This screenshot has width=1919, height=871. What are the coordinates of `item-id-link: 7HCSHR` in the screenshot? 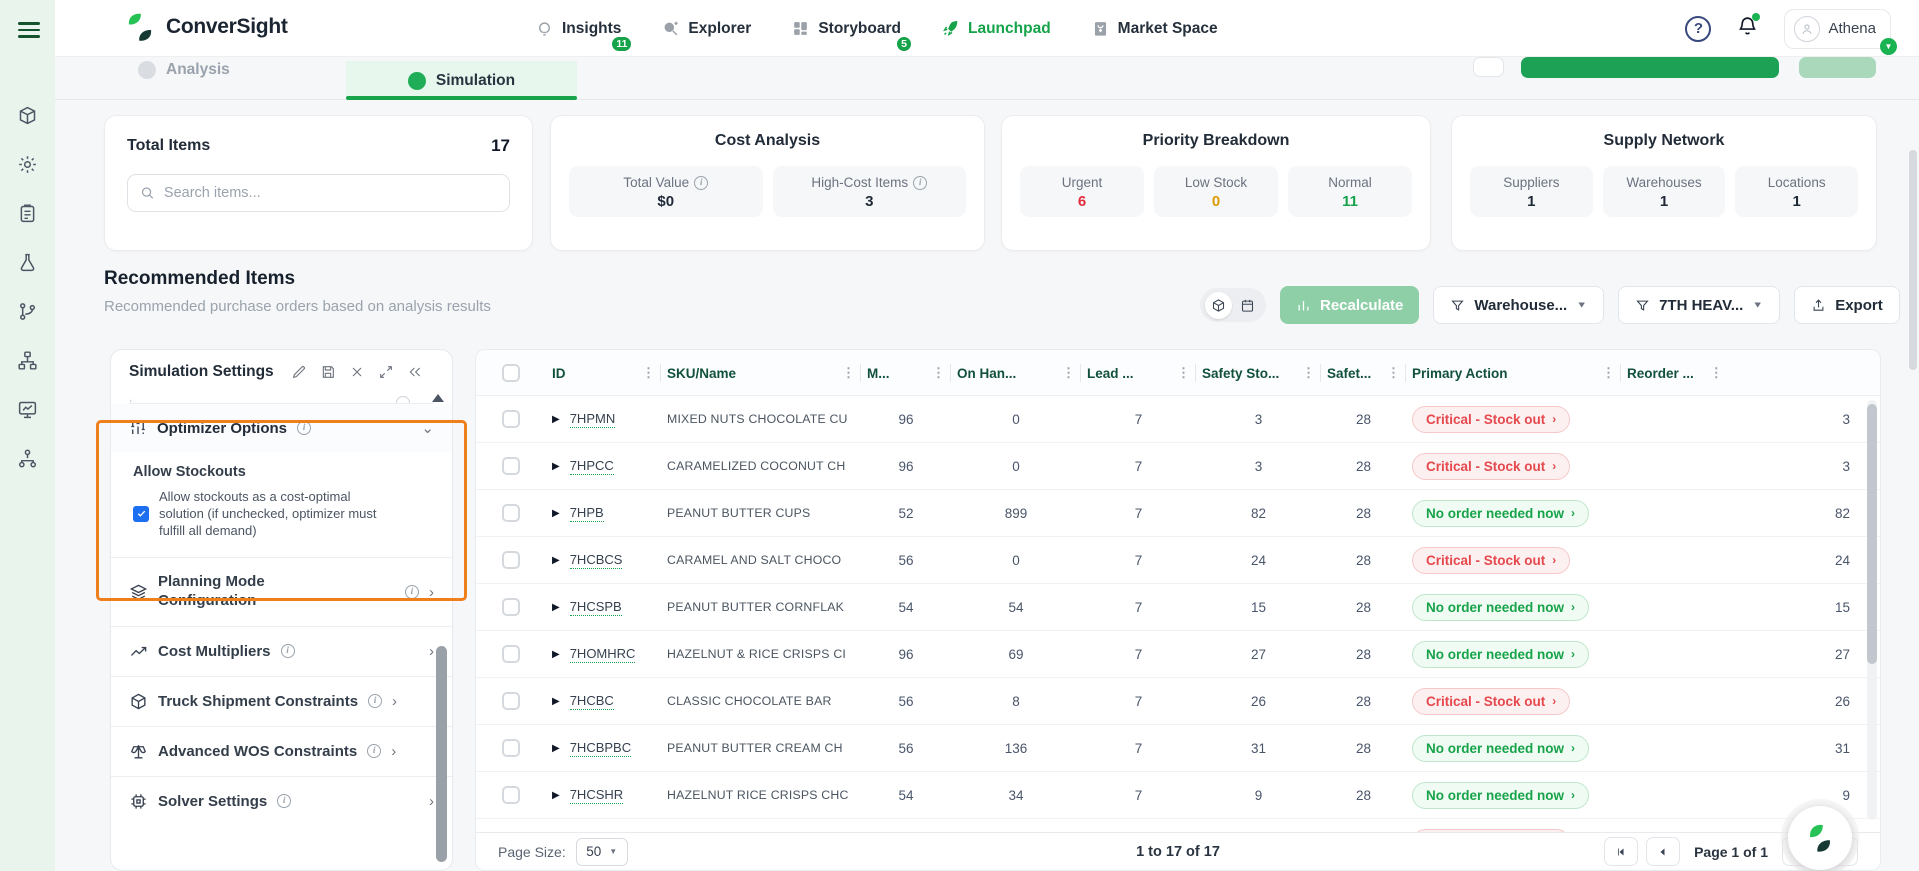 It's located at (596, 795).